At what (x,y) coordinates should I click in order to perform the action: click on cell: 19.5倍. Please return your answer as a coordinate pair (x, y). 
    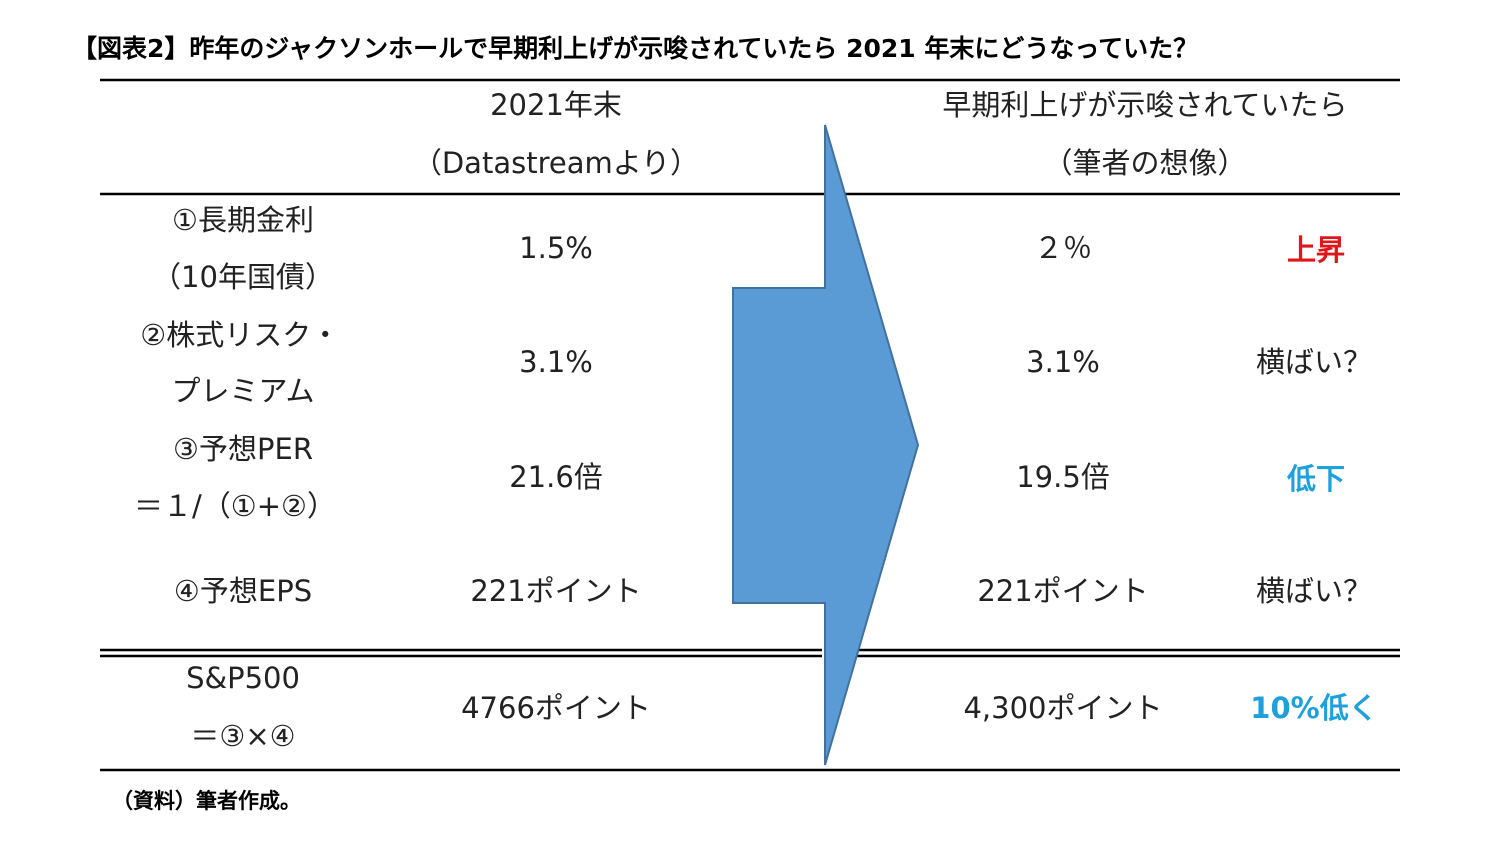
    Looking at the image, I should click on (1063, 477).